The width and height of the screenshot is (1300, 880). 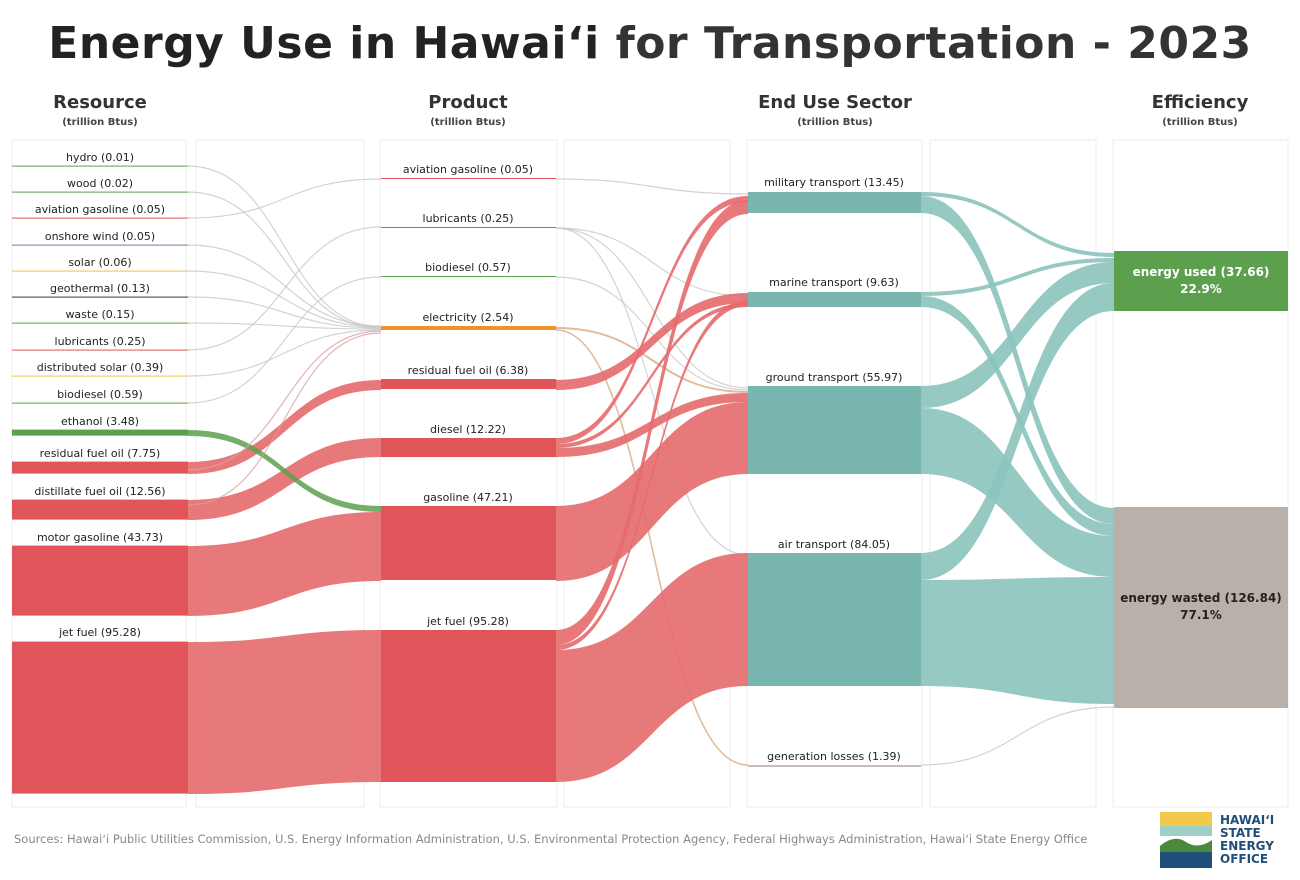 What do you see at coordinates (468, 543) in the screenshot?
I see `prod-gasoline-node` at bounding box center [468, 543].